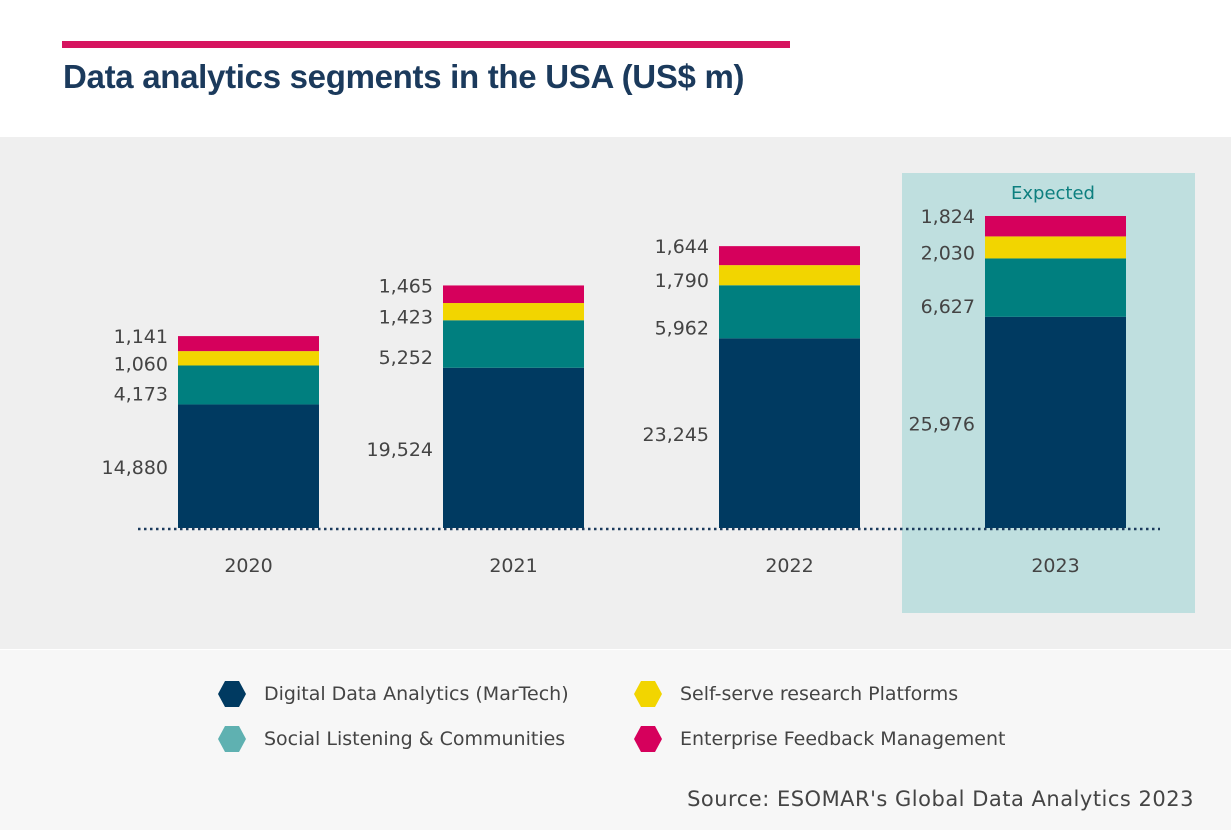  I want to click on legend-label: Social Listening & Communities, so click(415, 739).